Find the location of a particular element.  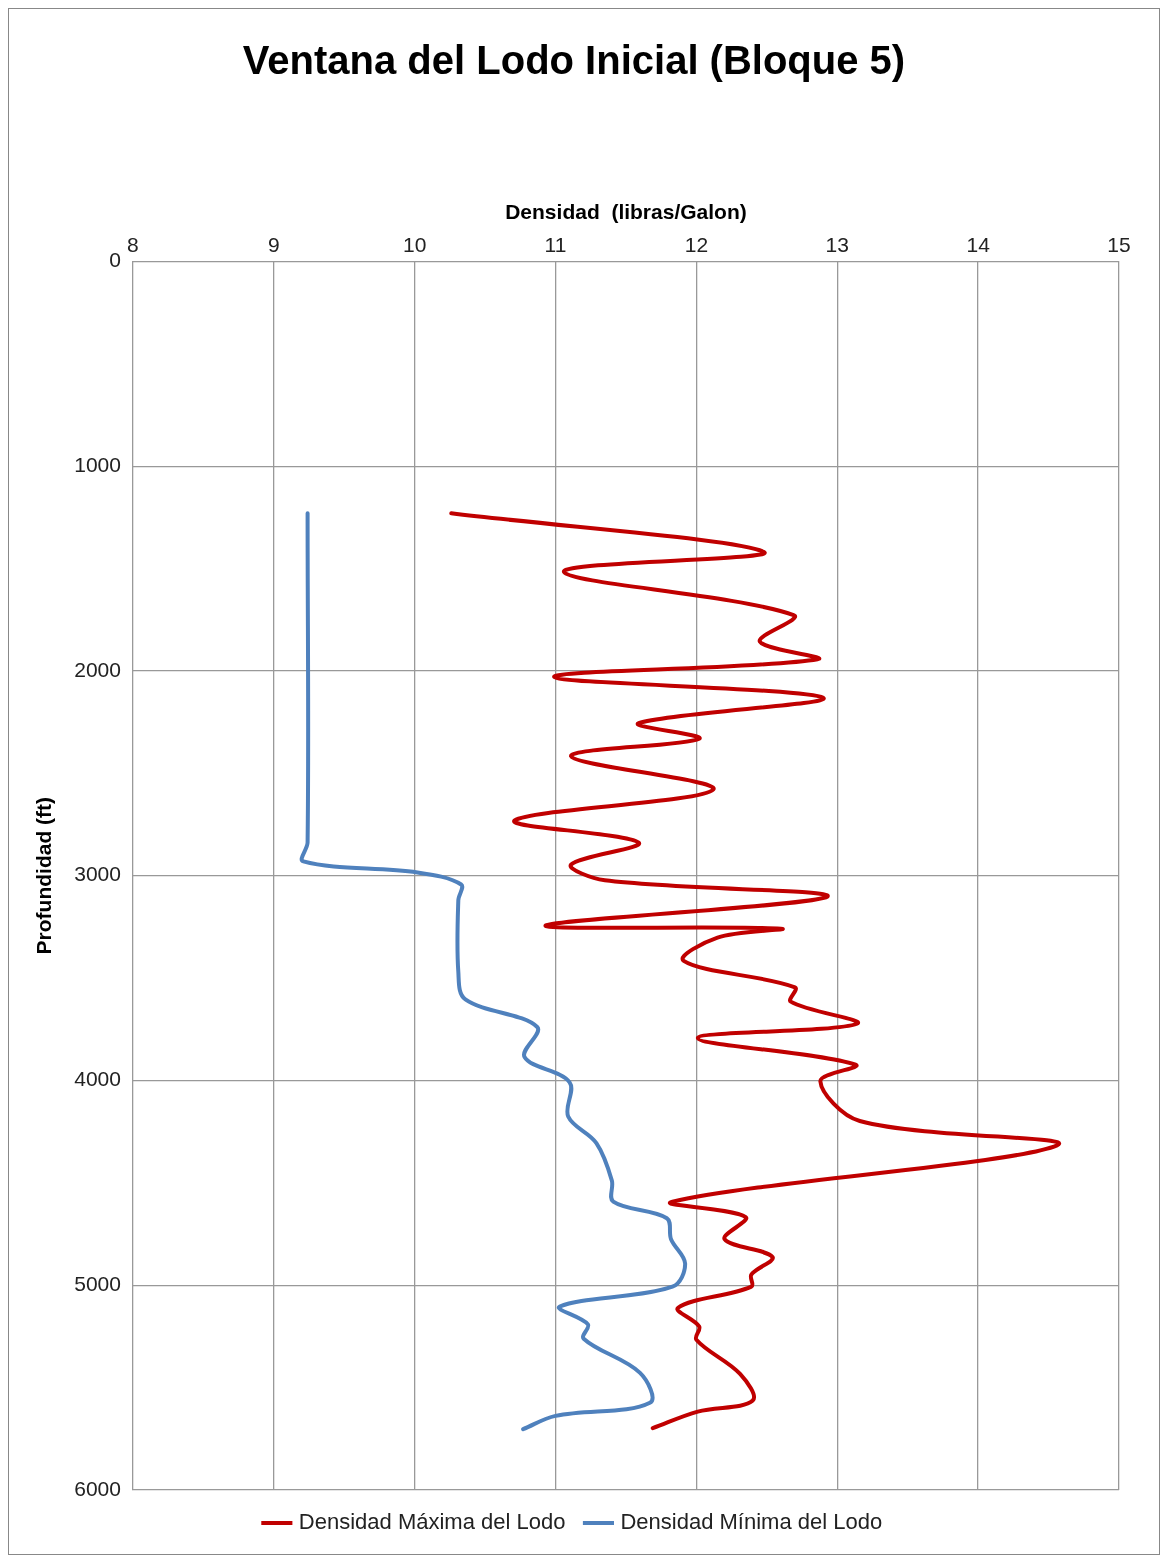

y-tick-label: 1000 is located at coordinates (97, 464).